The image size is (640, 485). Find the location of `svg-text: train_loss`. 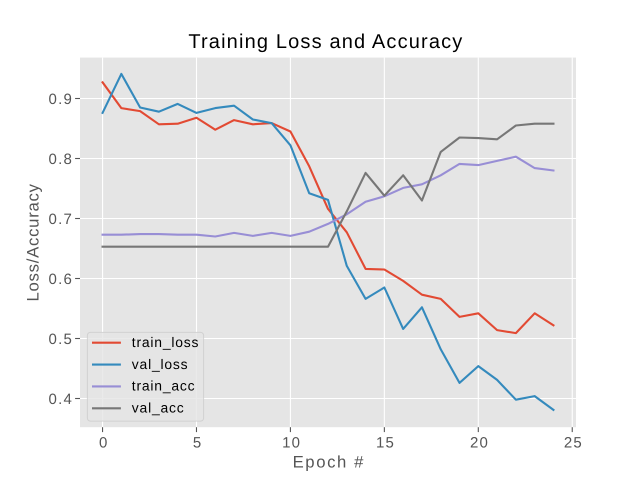

svg-text: train_loss is located at coordinates (165, 342).